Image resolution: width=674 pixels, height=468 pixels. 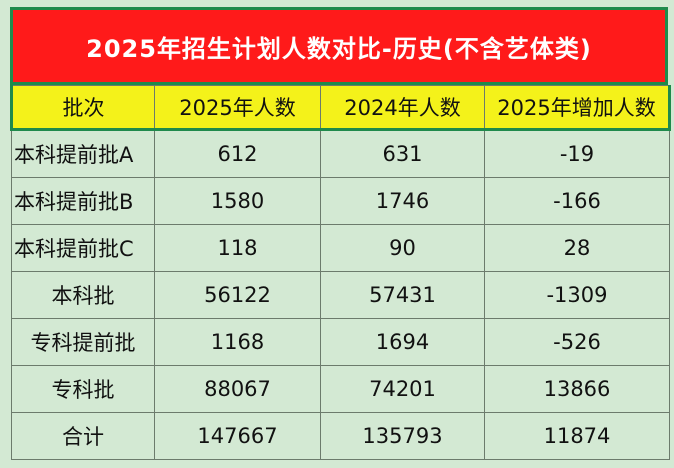 I want to click on table-row: 专科批 88067 74201 13866, so click(x=340, y=389).